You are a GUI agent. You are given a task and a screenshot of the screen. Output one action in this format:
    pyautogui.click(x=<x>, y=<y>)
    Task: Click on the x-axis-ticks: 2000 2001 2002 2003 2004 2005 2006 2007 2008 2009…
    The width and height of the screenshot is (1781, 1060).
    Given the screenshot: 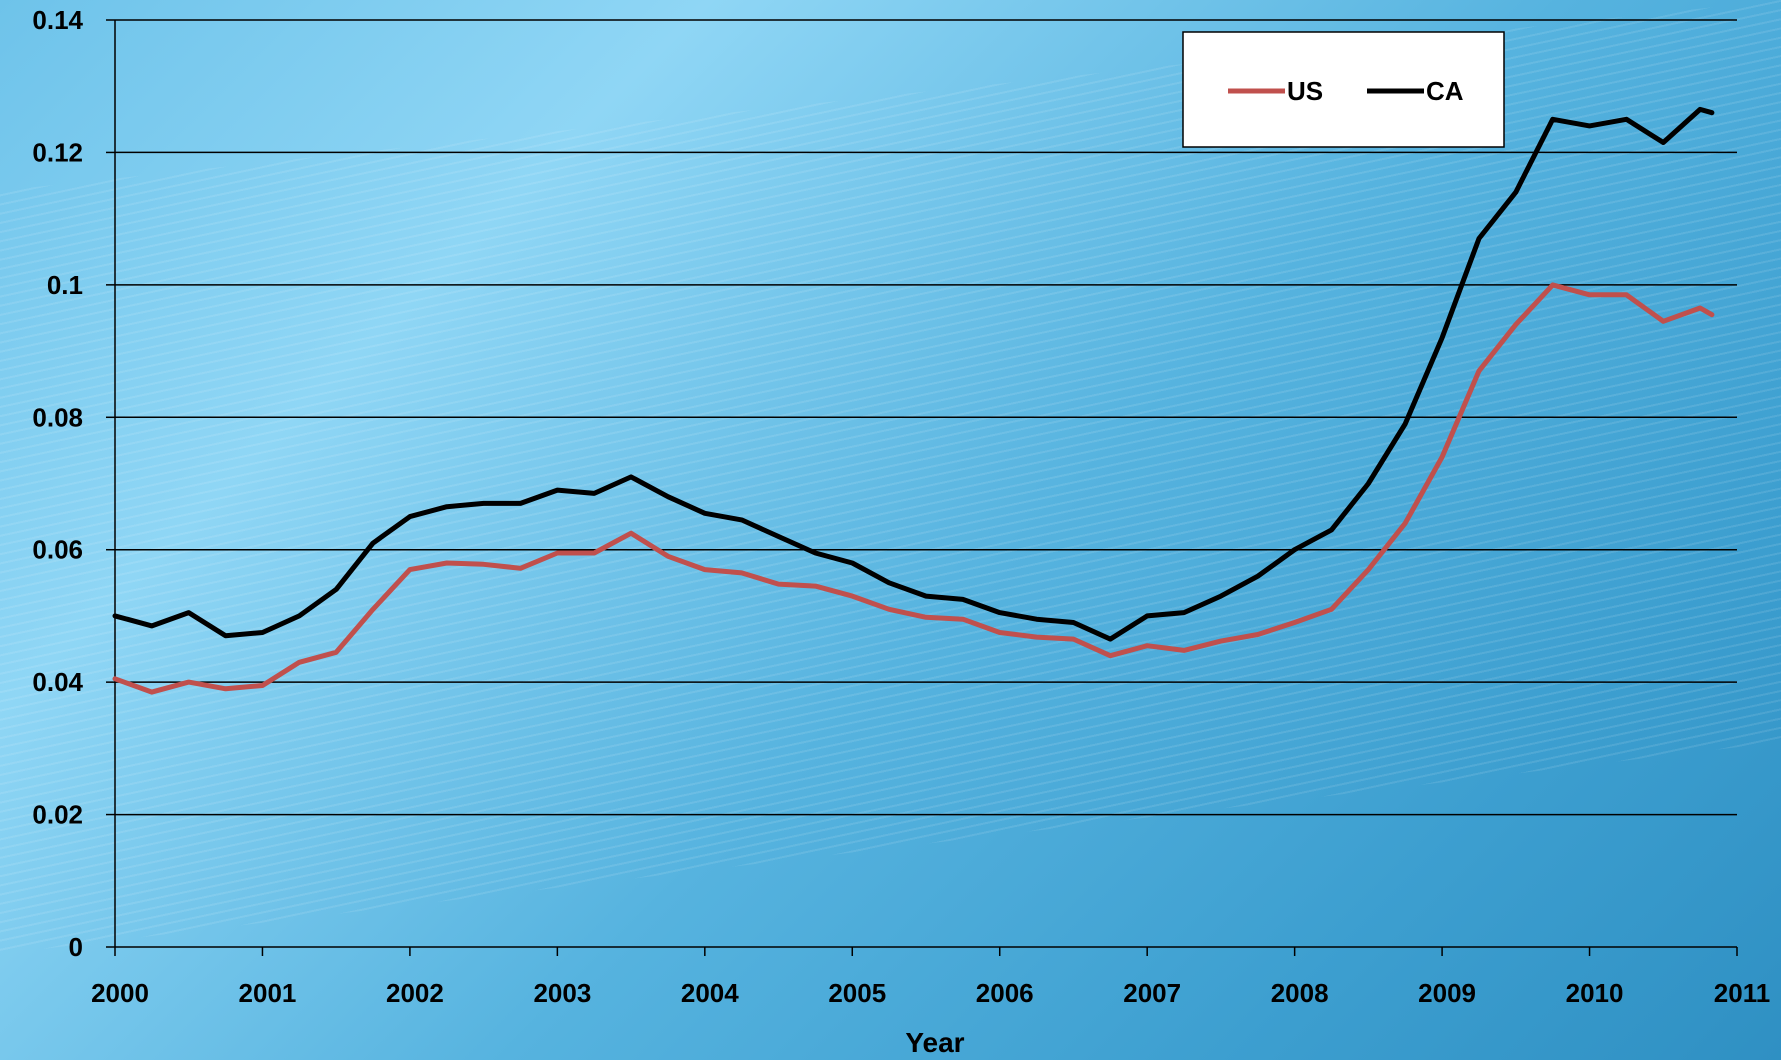 What is the action you would take?
    pyautogui.click(x=930, y=977)
    